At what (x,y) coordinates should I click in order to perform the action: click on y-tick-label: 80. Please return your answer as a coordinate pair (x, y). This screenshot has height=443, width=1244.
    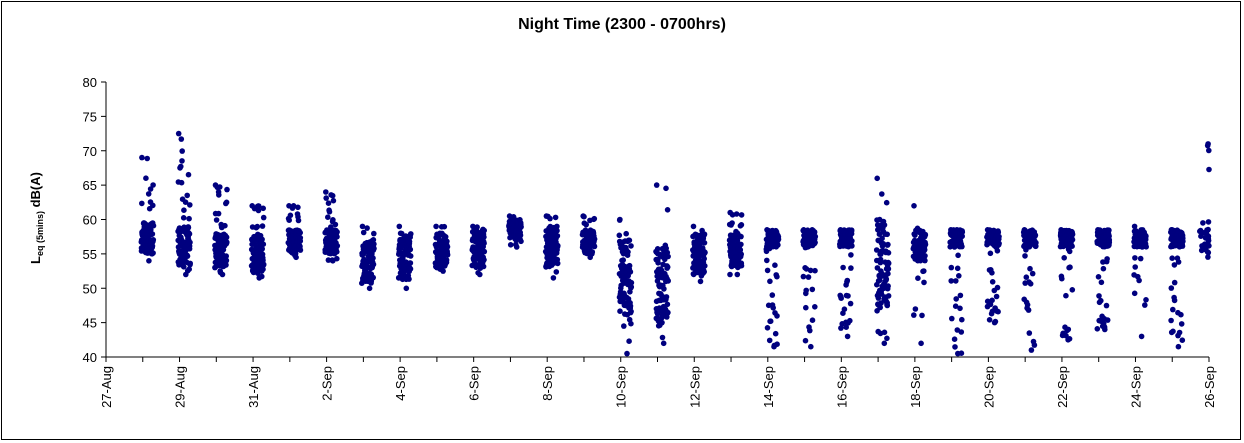
    Looking at the image, I should click on (90, 82).